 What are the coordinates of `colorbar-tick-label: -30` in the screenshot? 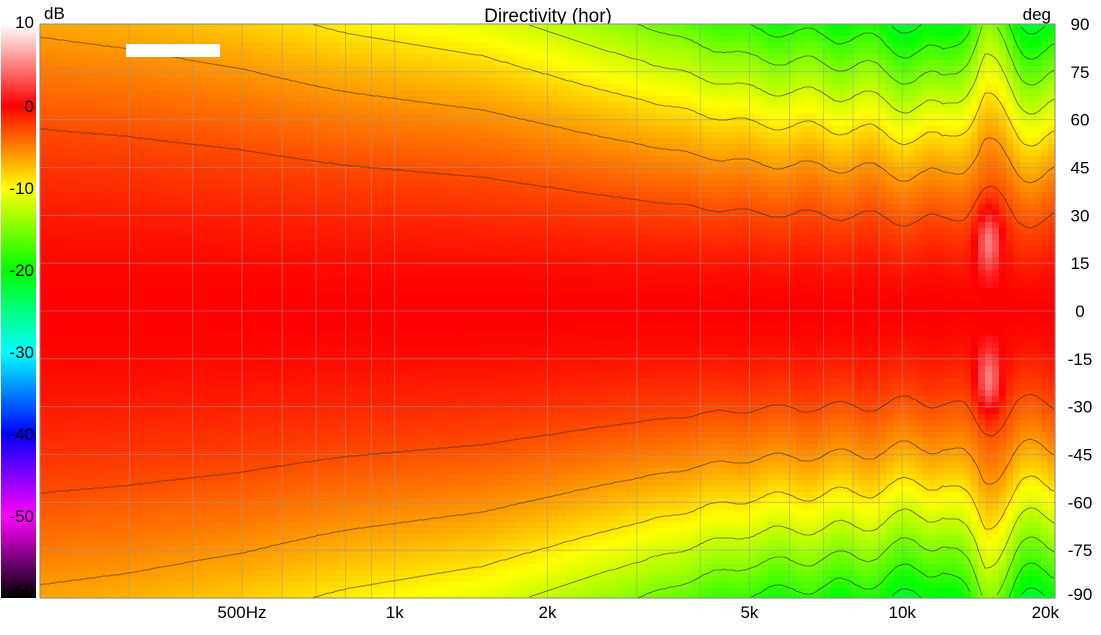 It's located at (21, 352).